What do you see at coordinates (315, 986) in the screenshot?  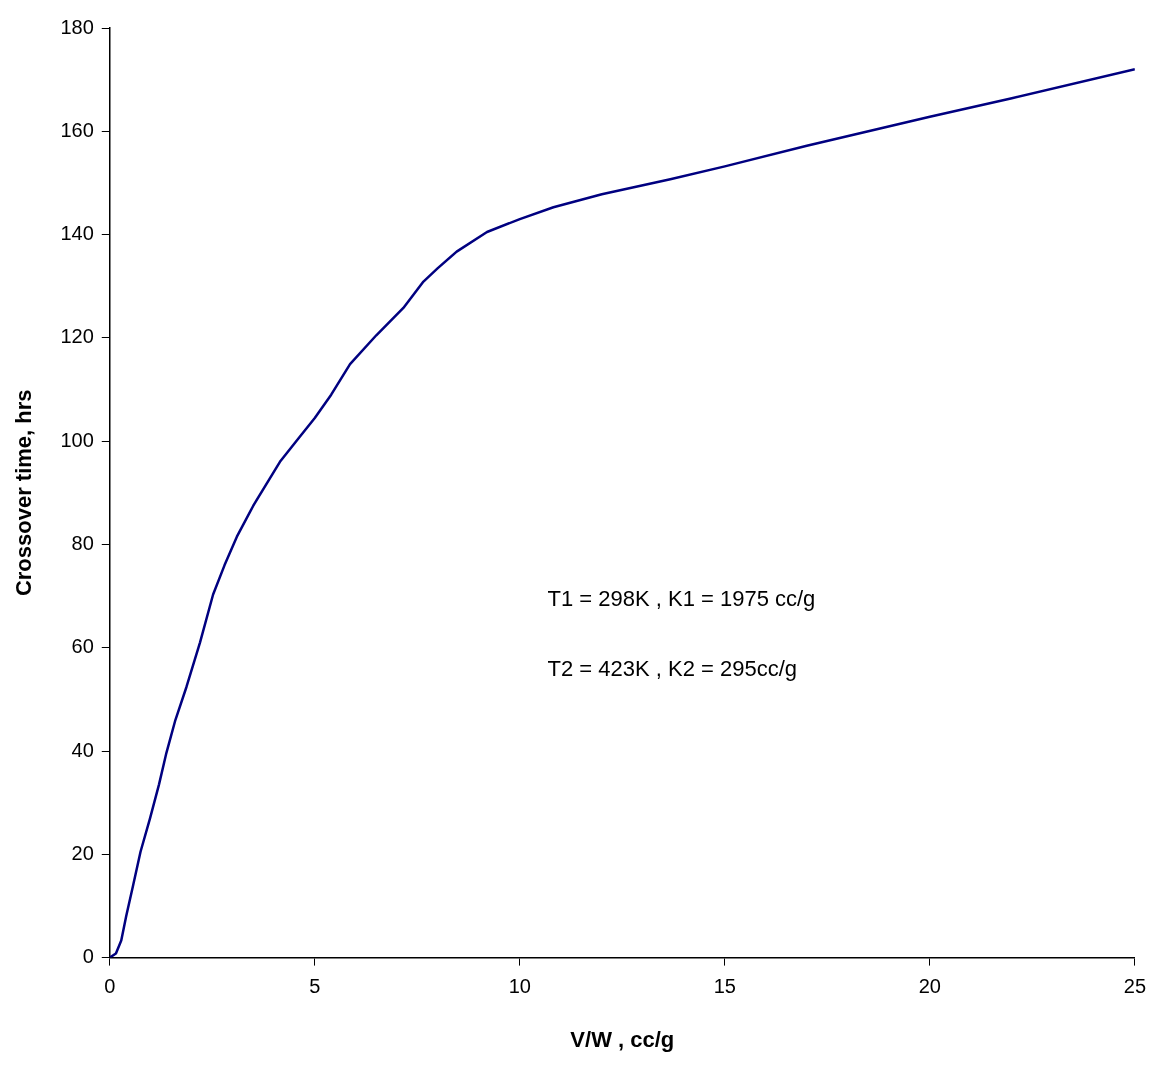 I see `x-tick-label: 5` at bounding box center [315, 986].